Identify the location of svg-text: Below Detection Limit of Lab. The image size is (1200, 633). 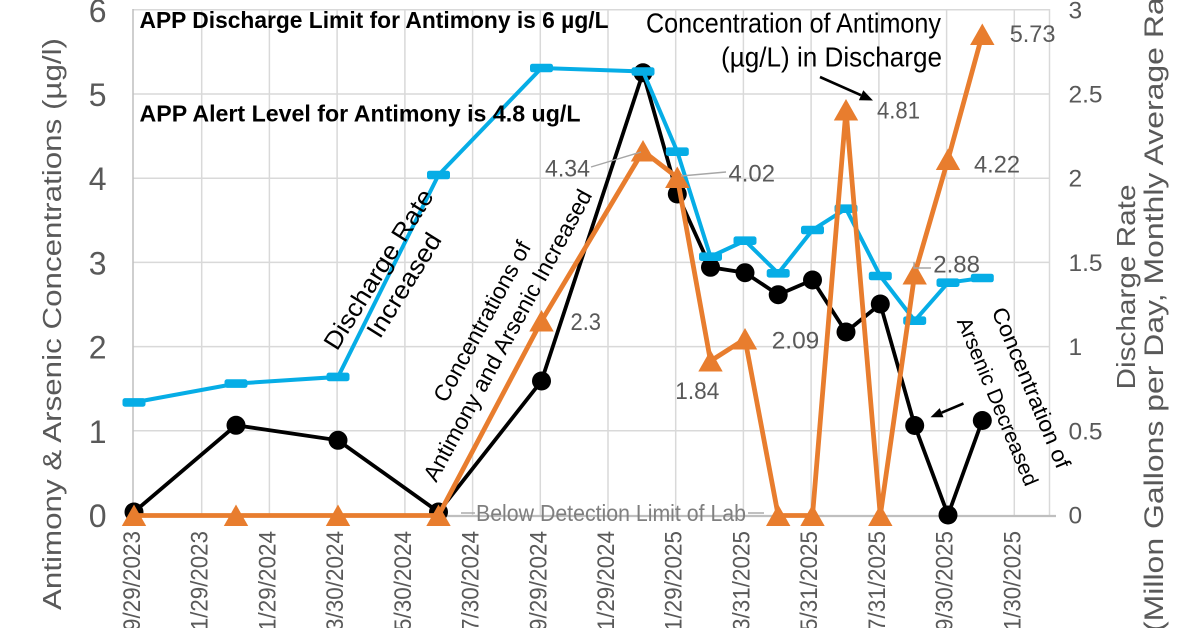
(611, 513).